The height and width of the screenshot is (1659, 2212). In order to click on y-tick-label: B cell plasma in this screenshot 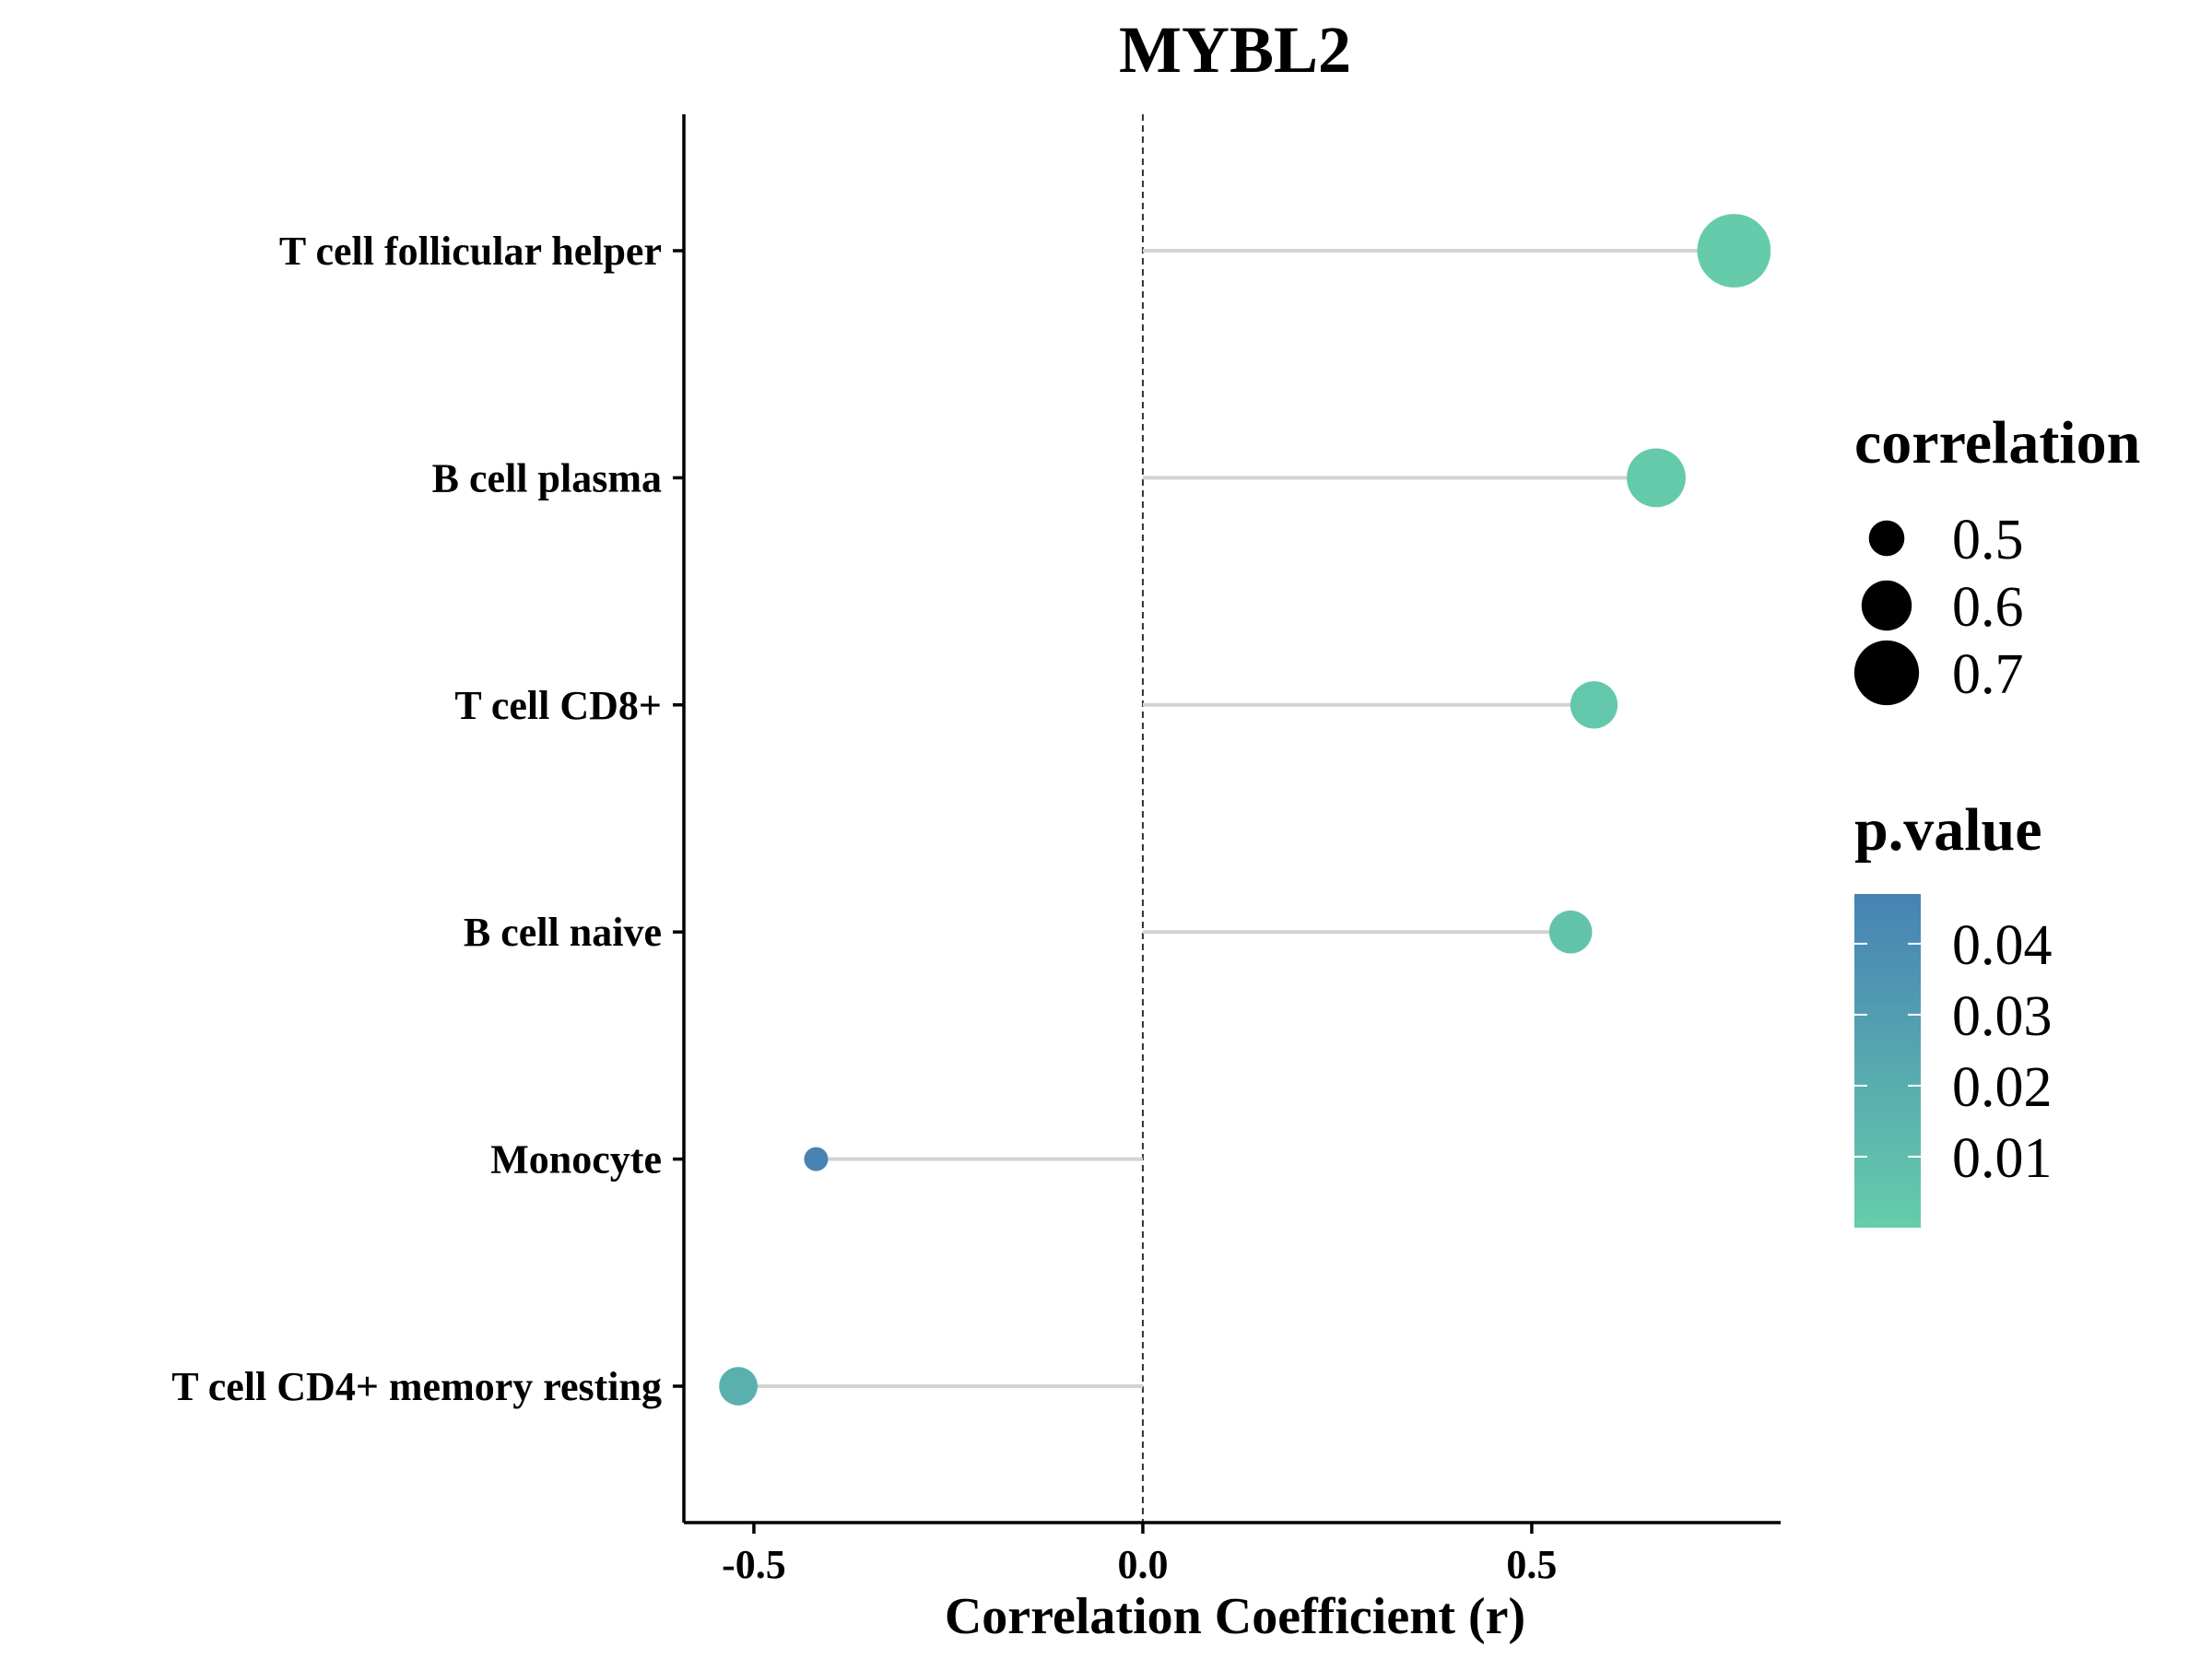, I will do `click(547, 477)`.